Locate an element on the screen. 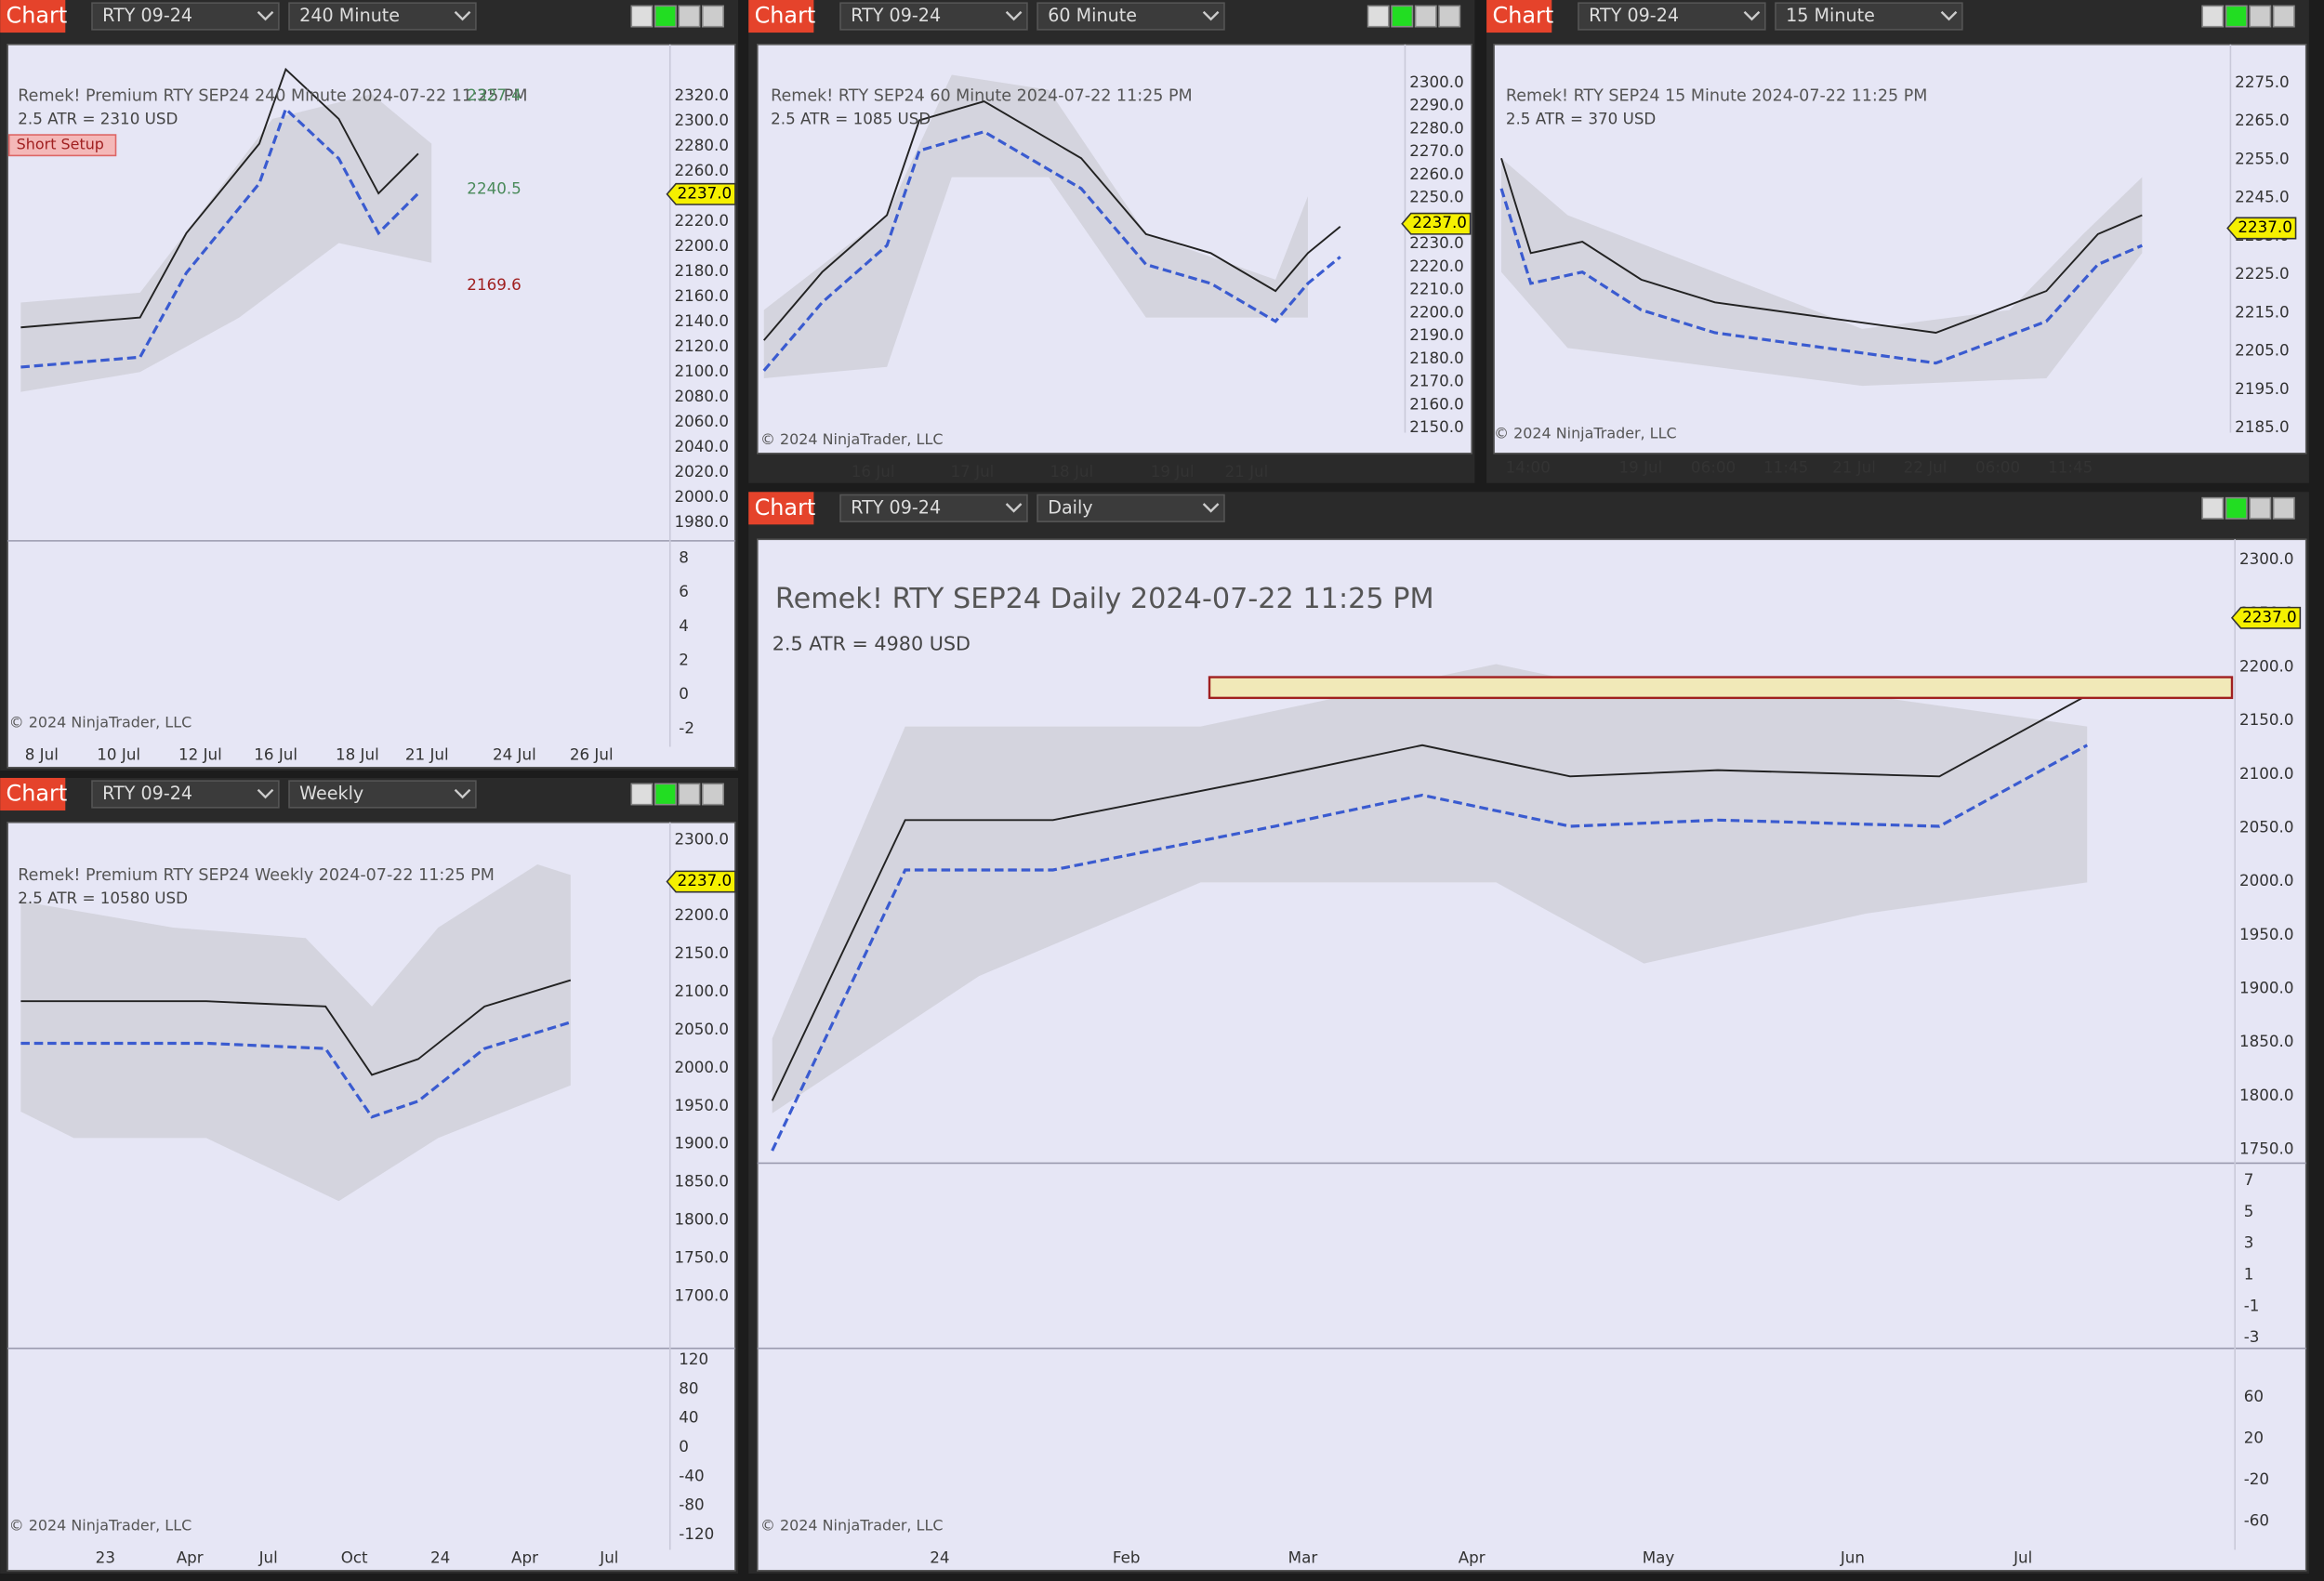  resistance-zone is located at coordinates (1721, 688).